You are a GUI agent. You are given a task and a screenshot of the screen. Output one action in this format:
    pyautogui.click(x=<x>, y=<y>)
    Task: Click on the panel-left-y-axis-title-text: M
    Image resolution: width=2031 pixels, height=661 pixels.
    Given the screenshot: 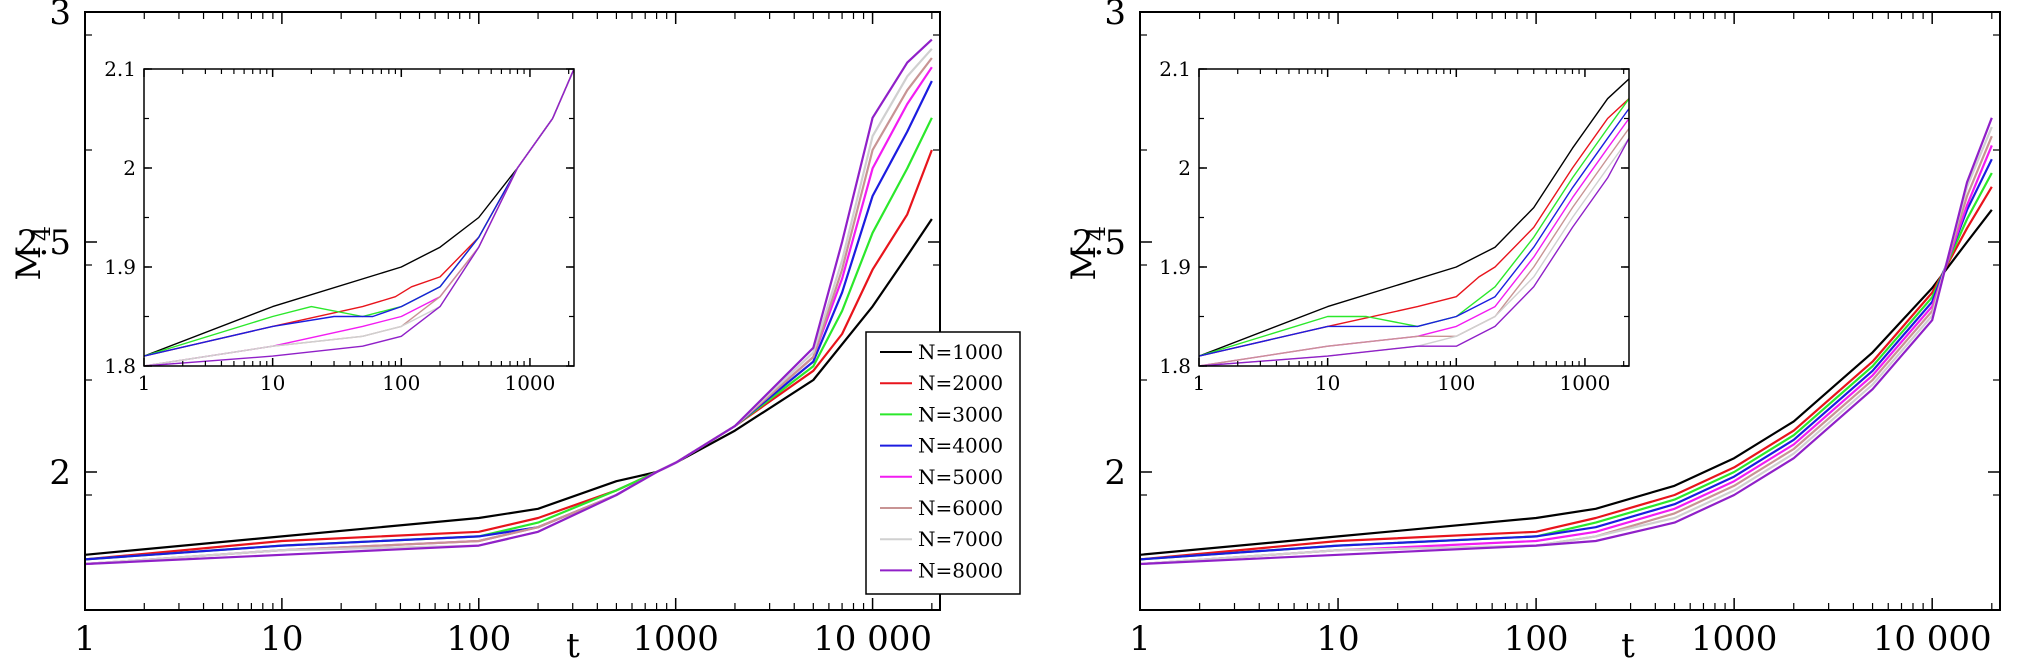 What is the action you would take?
    pyautogui.click(x=29, y=263)
    